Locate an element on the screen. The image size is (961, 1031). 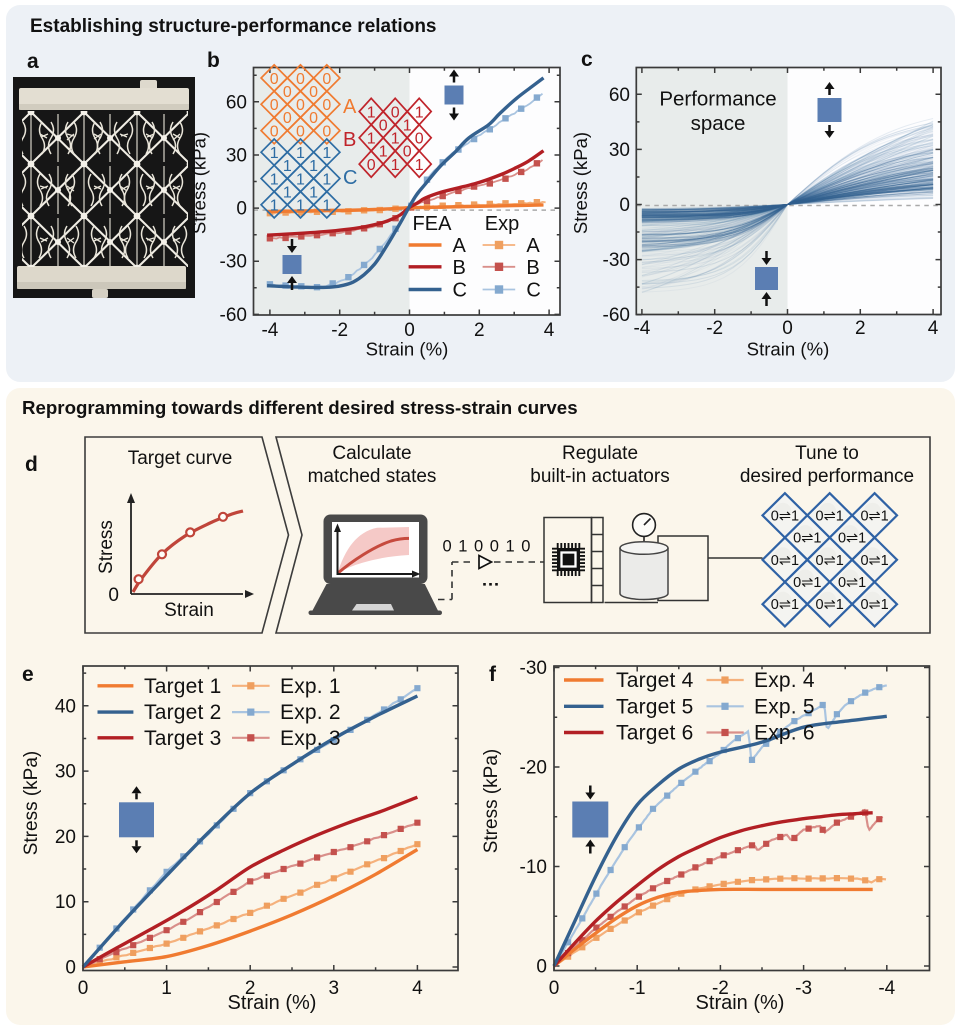
svg-text: space is located at coordinates (718, 123).